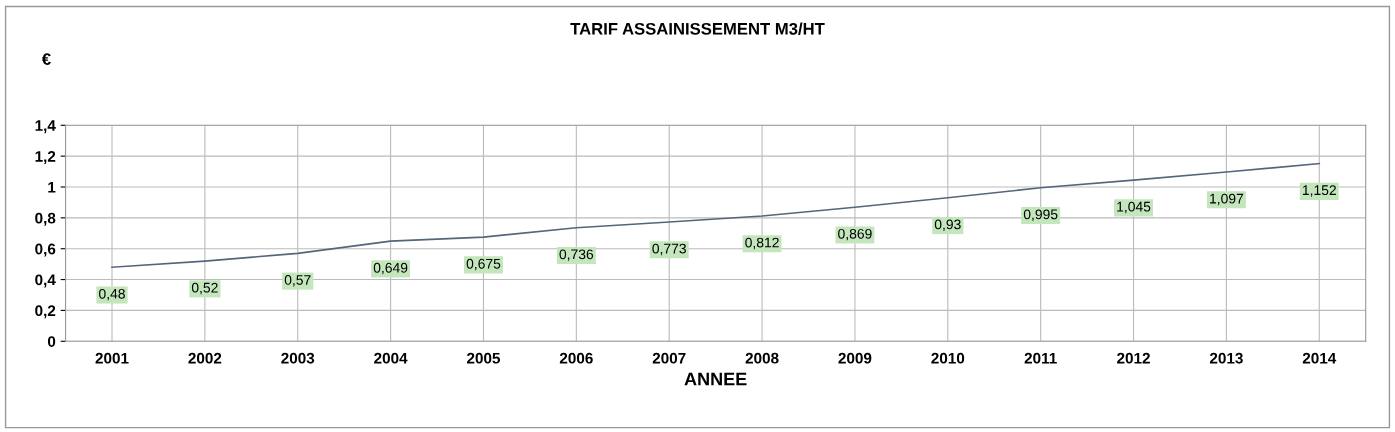 This screenshot has height=432, width=1395. Describe the element at coordinates (1133, 358) in the screenshot. I see `x-tick-label: 2012` at that location.